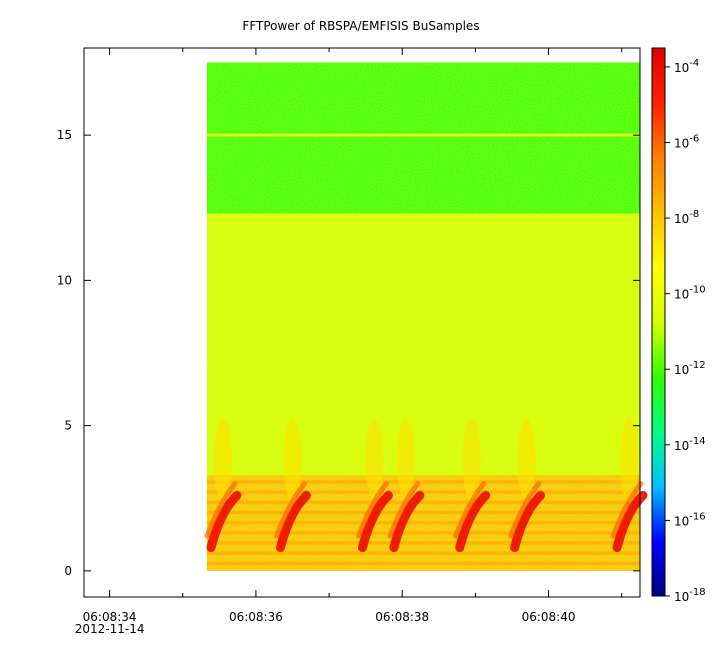 This screenshot has width=724, height=656. What do you see at coordinates (658, 322) in the screenshot?
I see `colorbar-gradient` at bounding box center [658, 322].